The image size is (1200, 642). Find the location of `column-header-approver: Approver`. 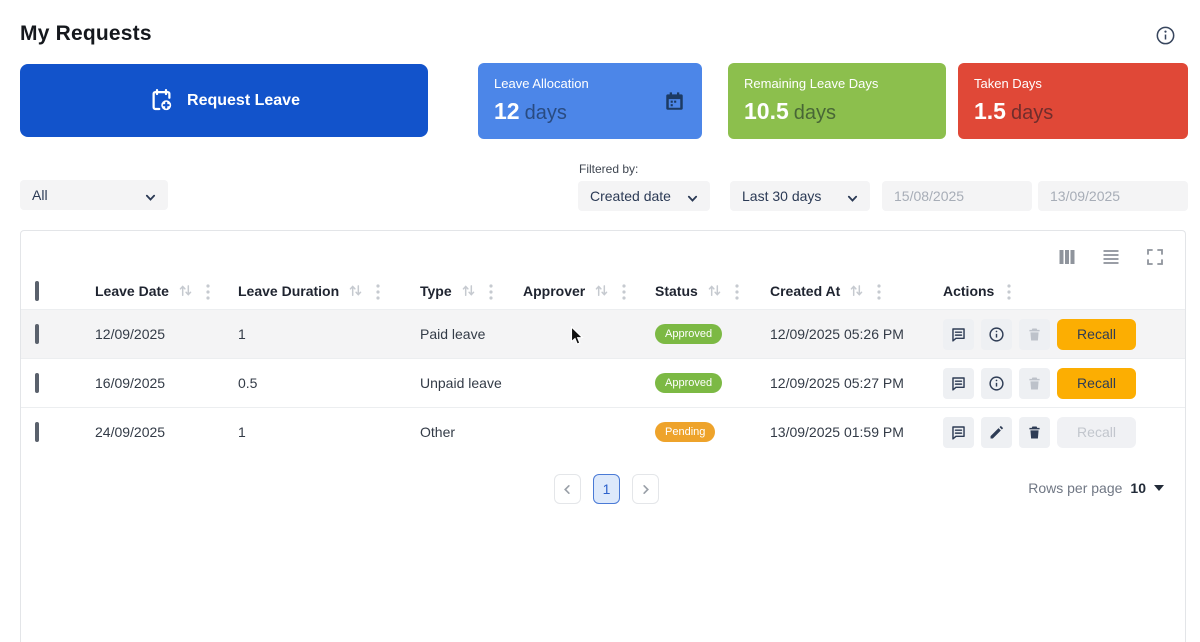

column-header-approver: Approver is located at coordinates (554, 291).